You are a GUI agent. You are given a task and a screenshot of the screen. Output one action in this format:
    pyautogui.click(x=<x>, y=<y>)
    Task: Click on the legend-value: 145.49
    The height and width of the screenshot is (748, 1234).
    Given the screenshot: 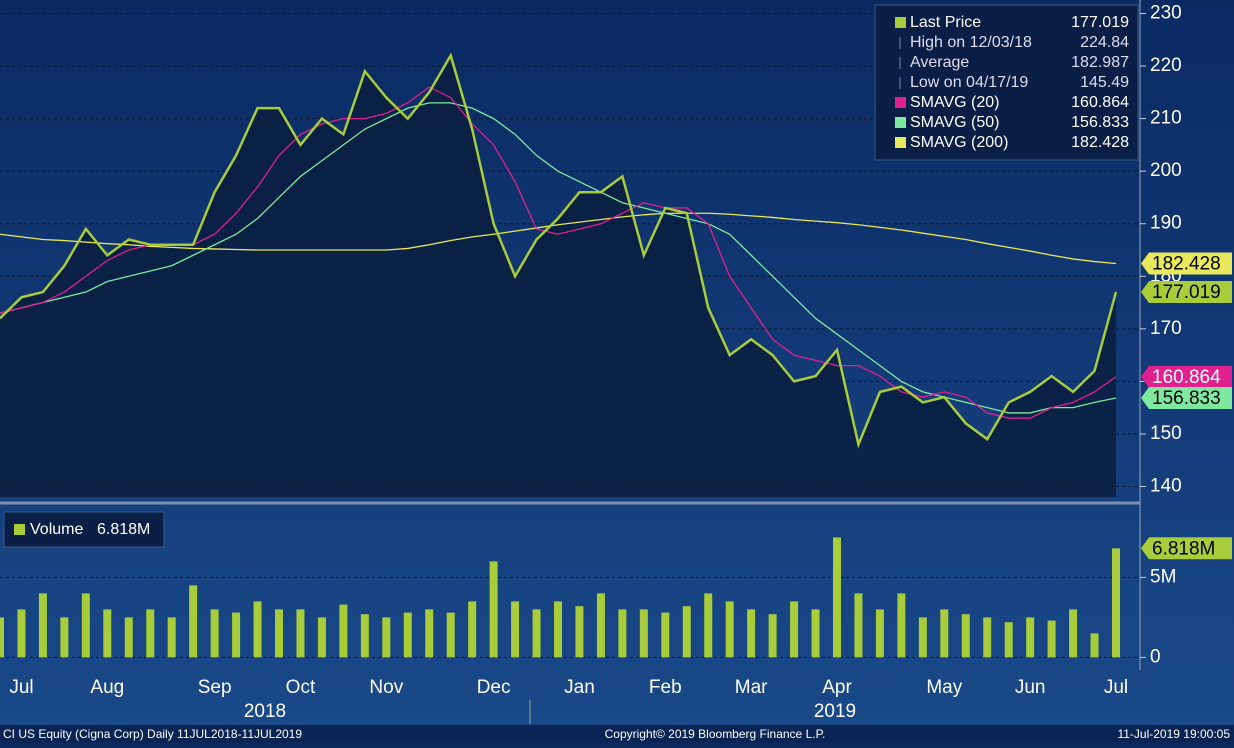 What is the action you would take?
    pyautogui.click(x=1104, y=82)
    